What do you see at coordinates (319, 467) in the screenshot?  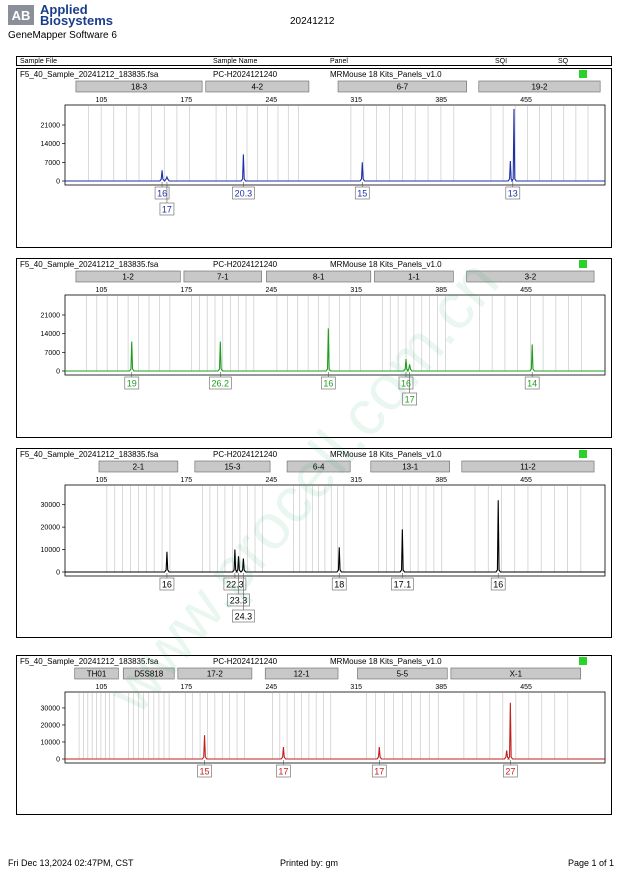 I see `marker-label: 6-4` at bounding box center [319, 467].